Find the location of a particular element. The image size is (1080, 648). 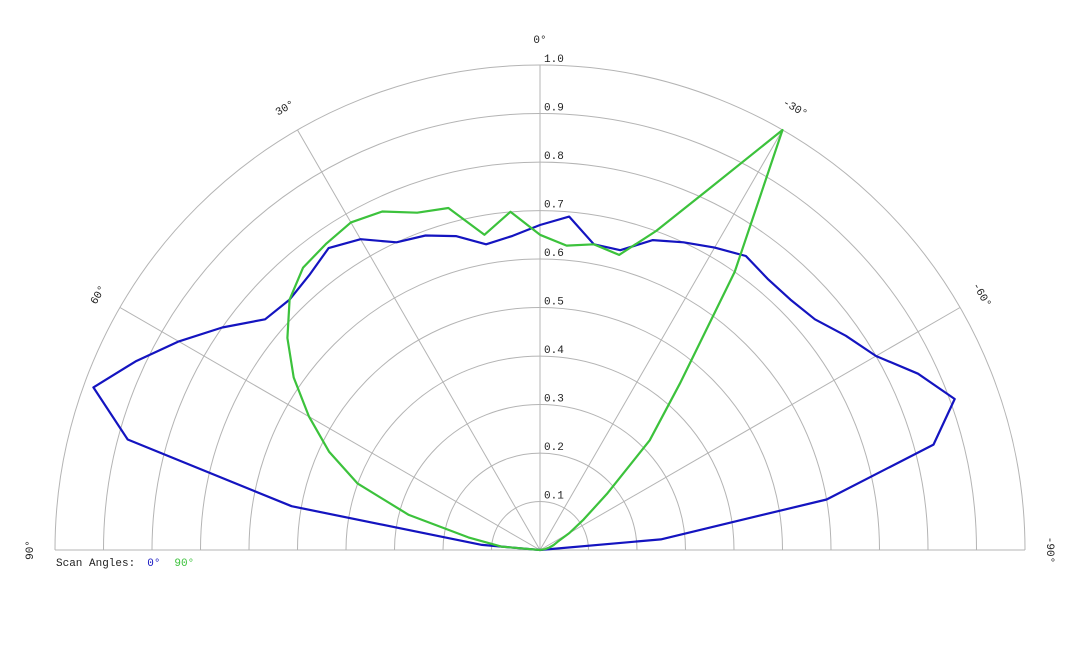

r-tick-label: 0.1 is located at coordinates (554, 496).